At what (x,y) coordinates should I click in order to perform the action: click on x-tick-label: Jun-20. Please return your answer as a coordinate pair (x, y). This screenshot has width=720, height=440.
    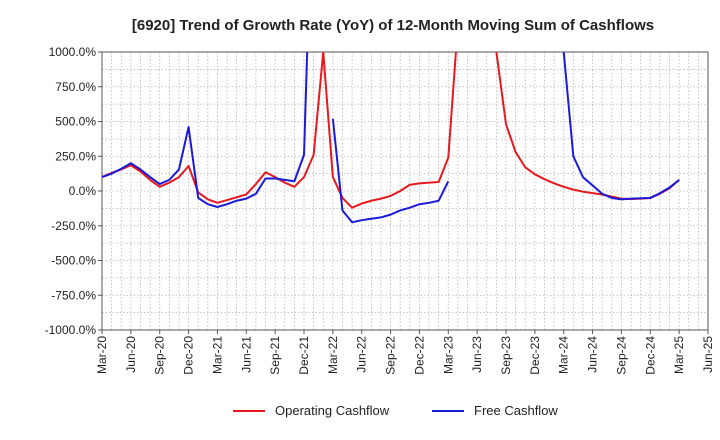
    Looking at the image, I should click on (131, 354).